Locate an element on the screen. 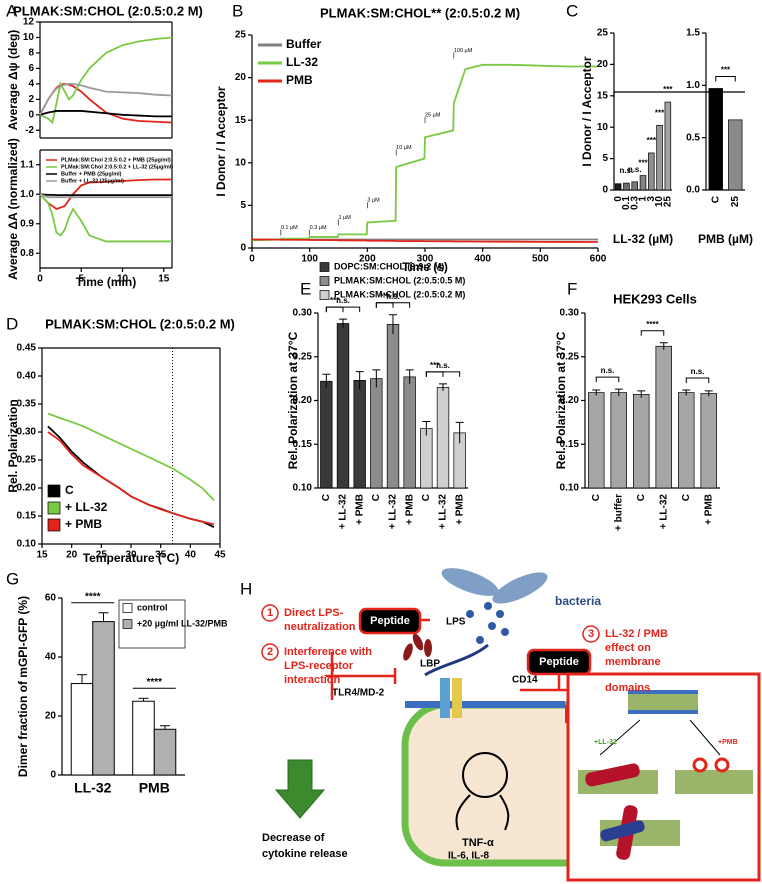  x-axis-label: Temperature (°C) is located at coordinates (131, 558).